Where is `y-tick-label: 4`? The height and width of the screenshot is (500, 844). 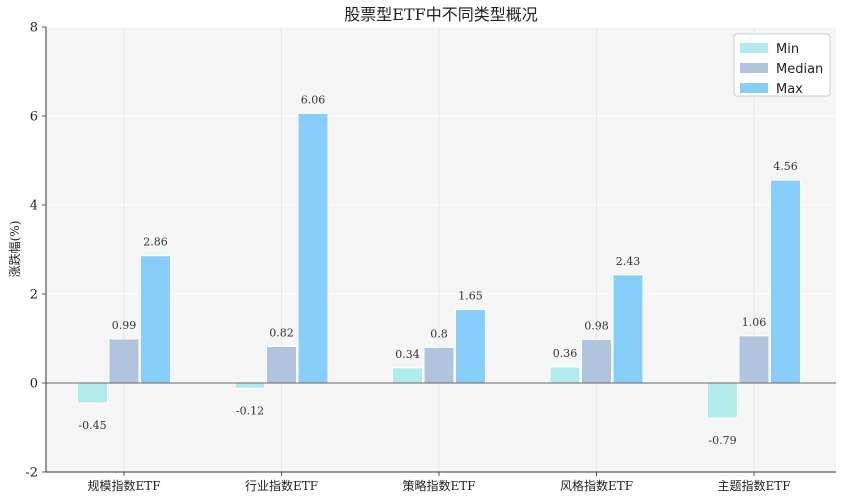 y-tick-label: 4 is located at coordinates (34, 206).